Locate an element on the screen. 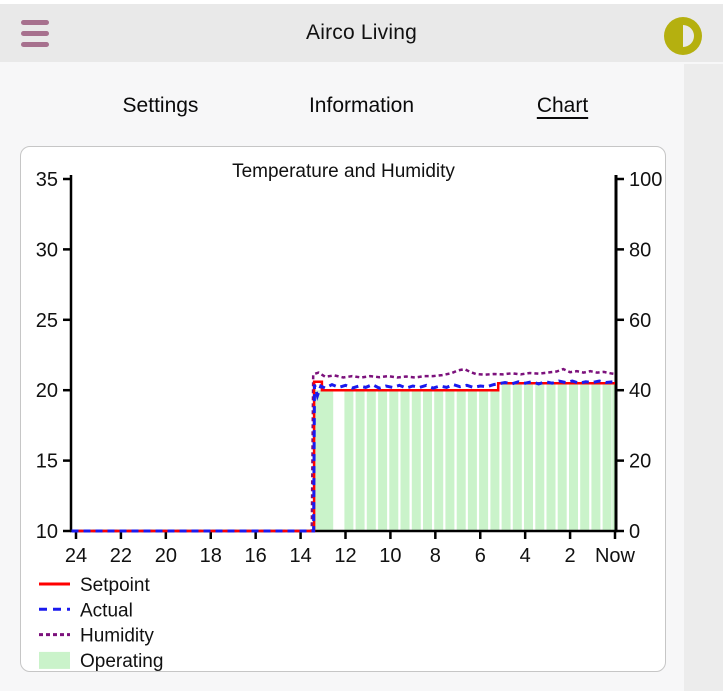  app-header: Airco Living is located at coordinates (361, 33).